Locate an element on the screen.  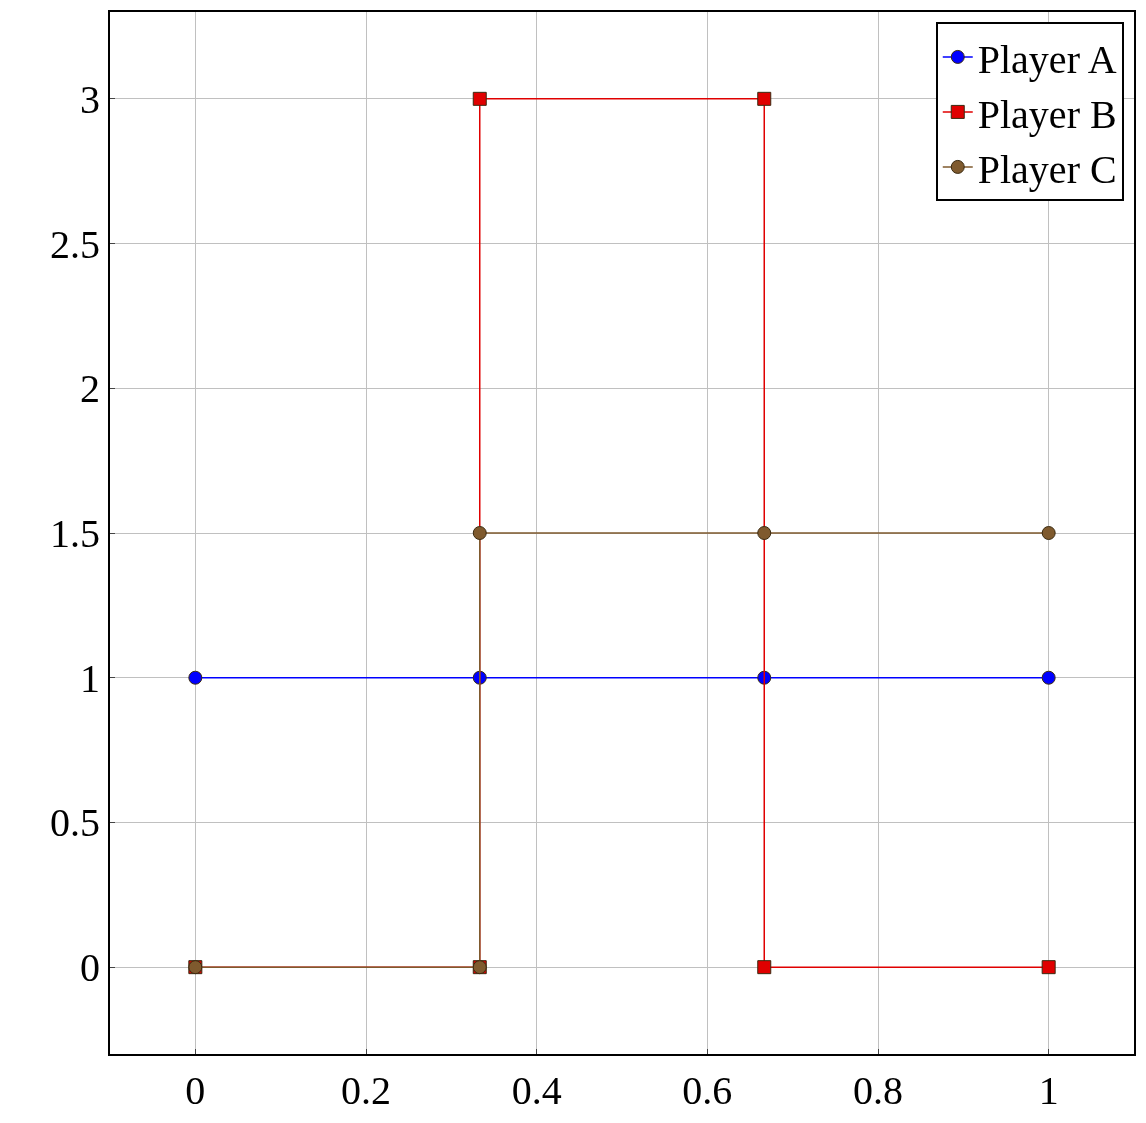
y-tick-label: 2.5 is located at coordinates (75, 244).